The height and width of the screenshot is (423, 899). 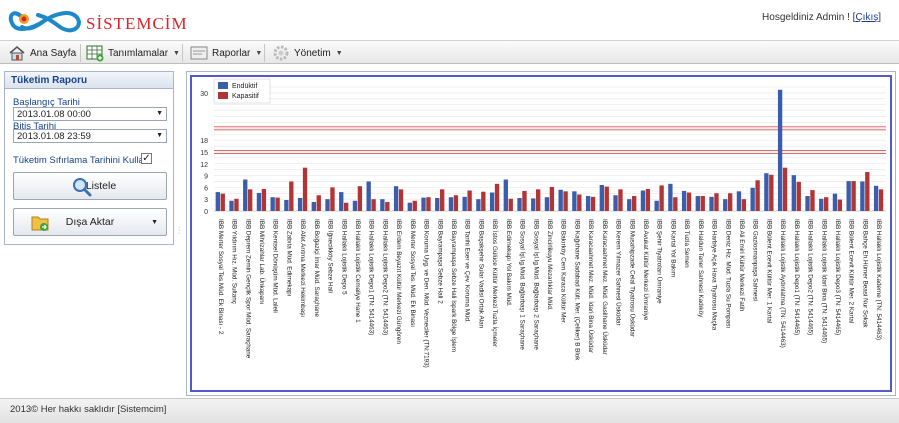 I want to click on x-tick-label: IBB Kerem Yılmazer Sahnesi Üsküdar, so click(x=619, y=272).